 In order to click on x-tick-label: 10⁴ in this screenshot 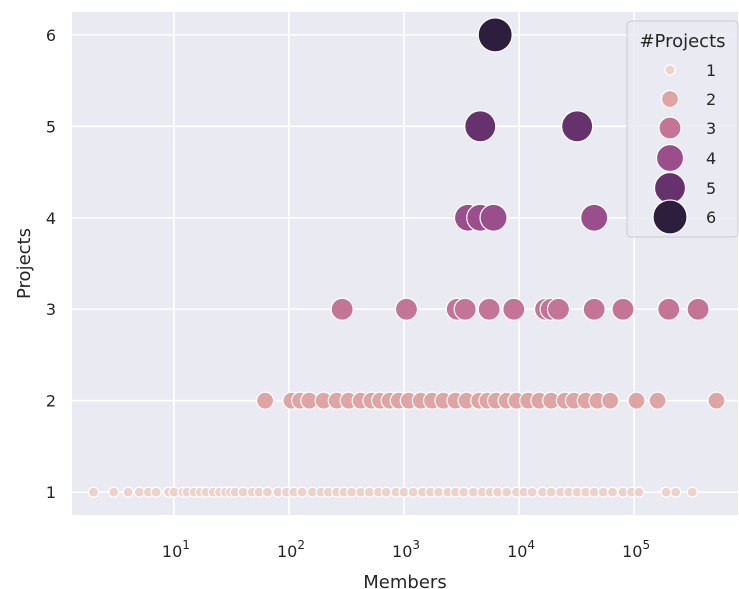, I will do `click(521, 549)`.